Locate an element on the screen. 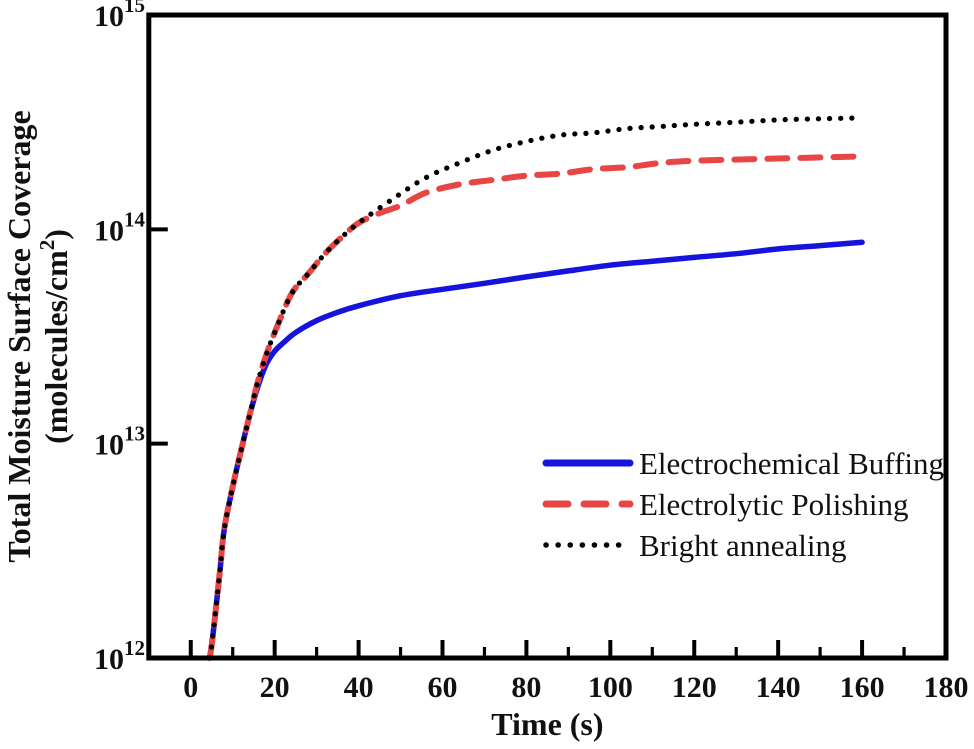  y-tick-label: 1014 is located at coordinates (120, 227).